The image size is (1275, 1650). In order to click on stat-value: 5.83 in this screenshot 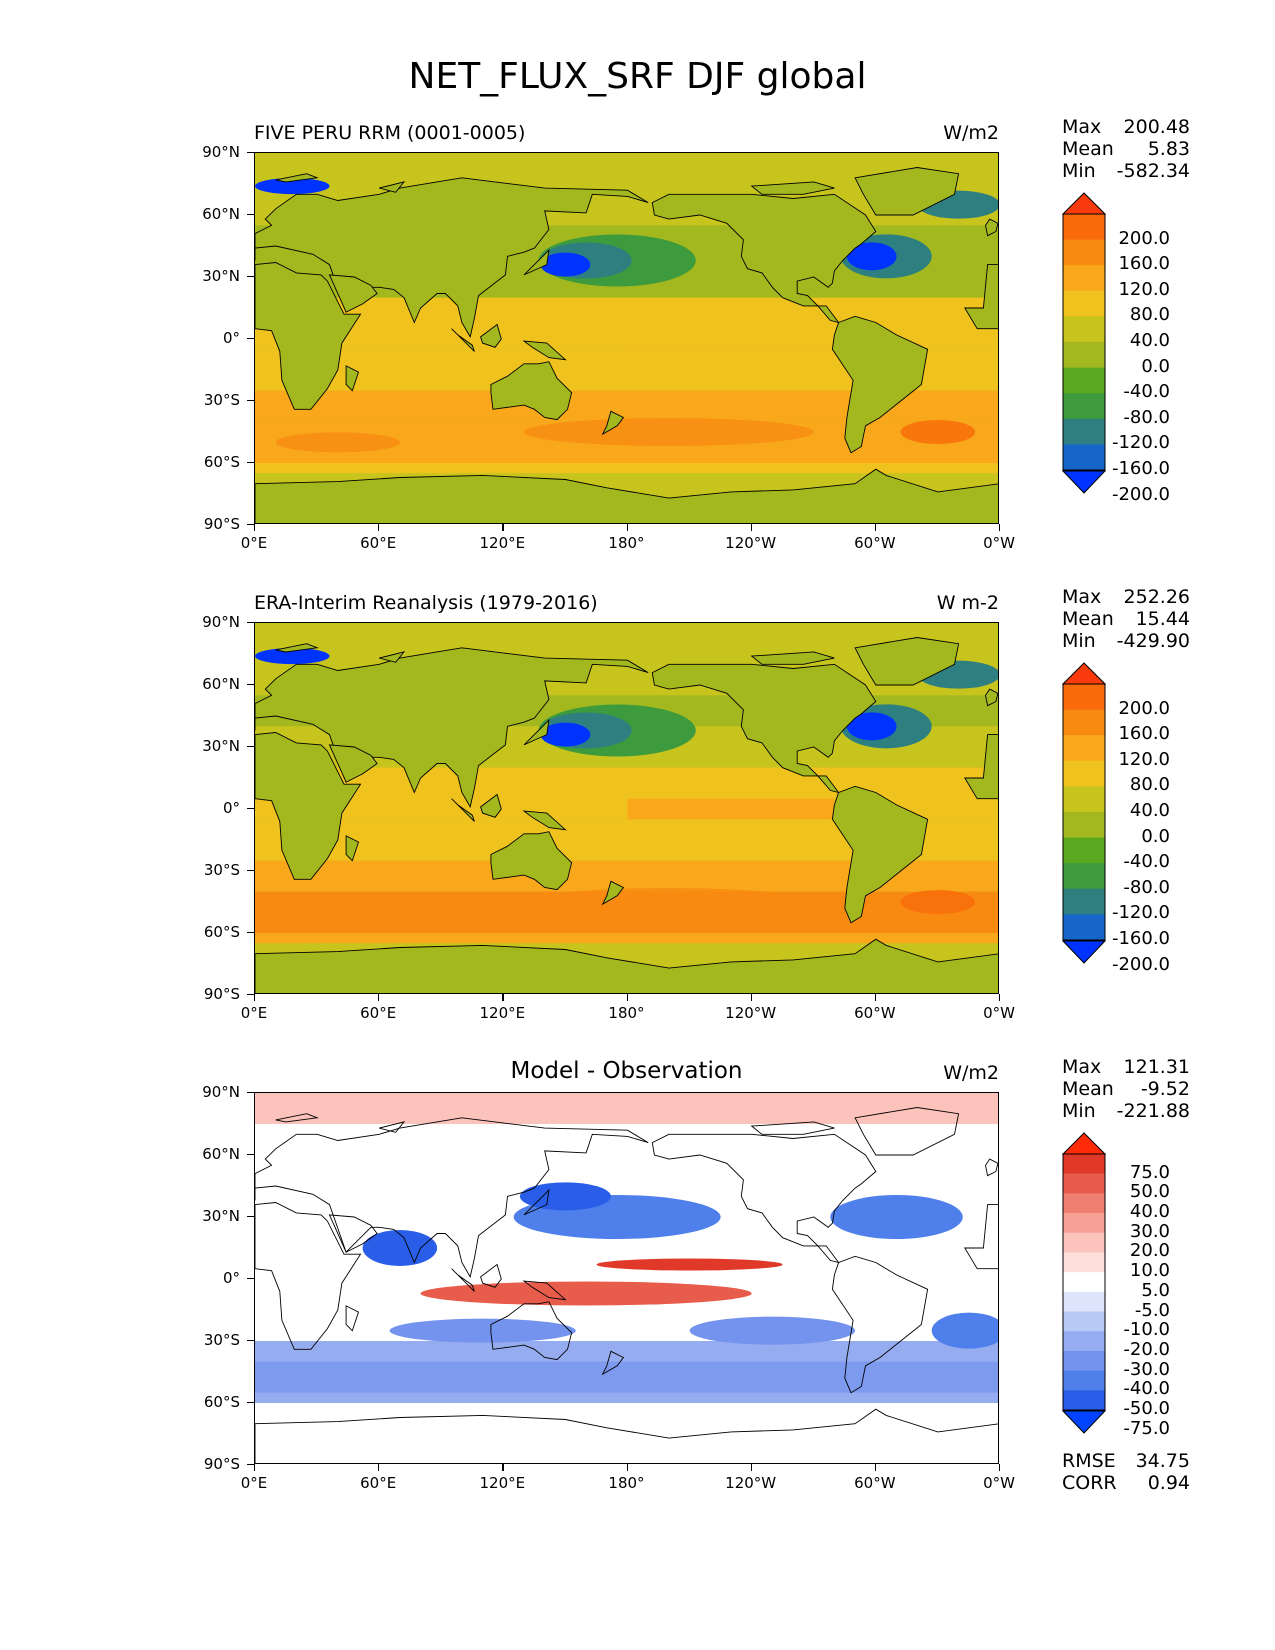, I will do `click(1168, 149)`.